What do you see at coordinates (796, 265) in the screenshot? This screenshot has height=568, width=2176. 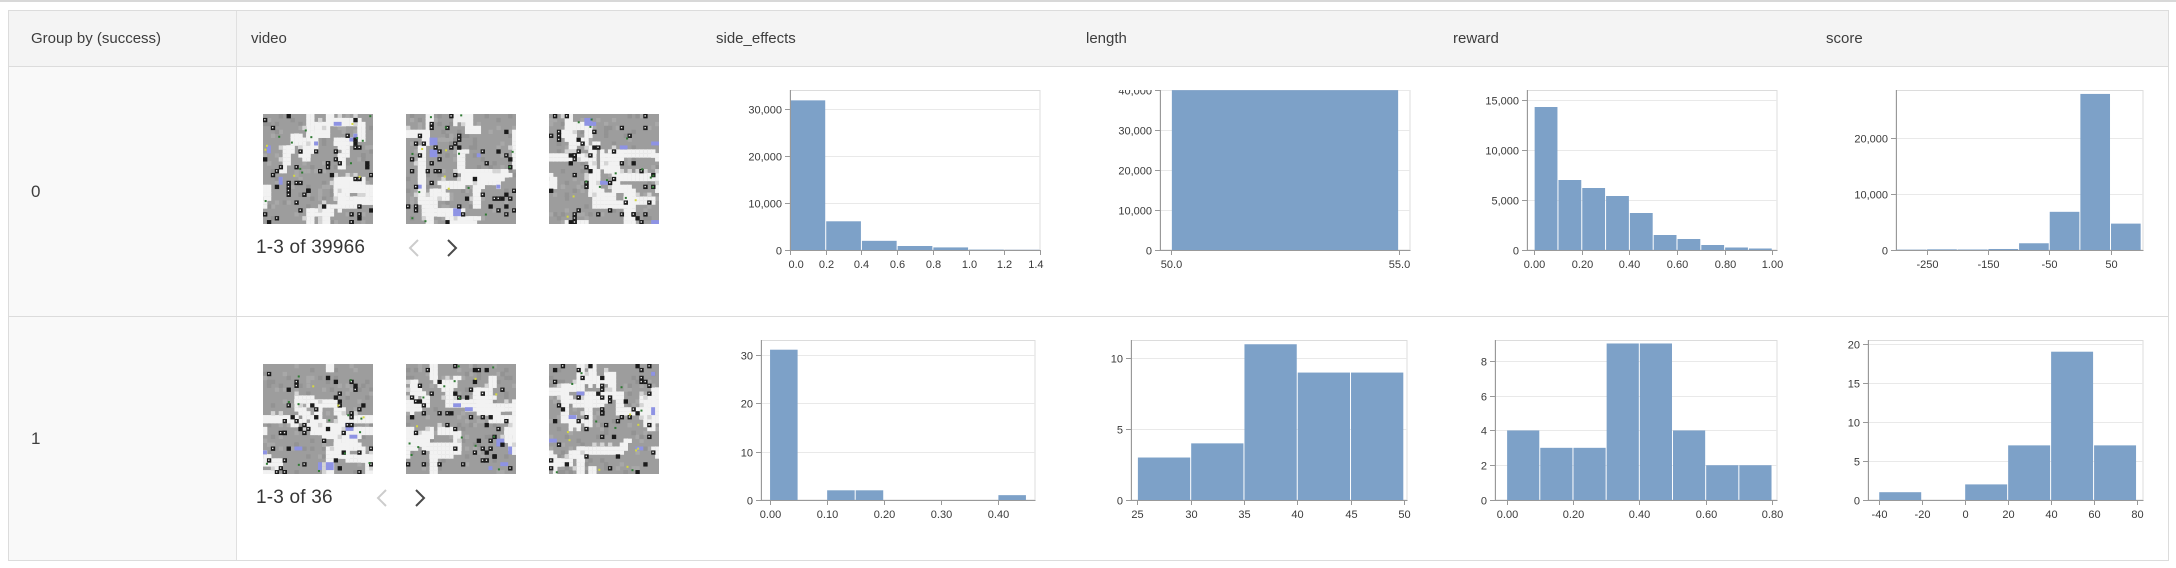 I see `svg-text: 0.0` at bounding box center [796, 265].